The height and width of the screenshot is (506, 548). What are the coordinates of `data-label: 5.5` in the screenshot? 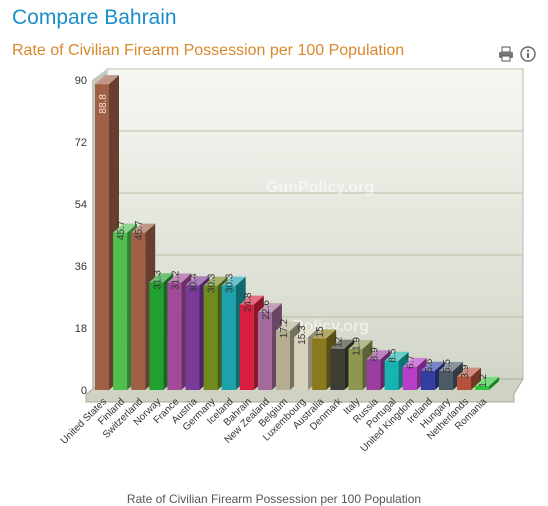 It's located at (447, 366).